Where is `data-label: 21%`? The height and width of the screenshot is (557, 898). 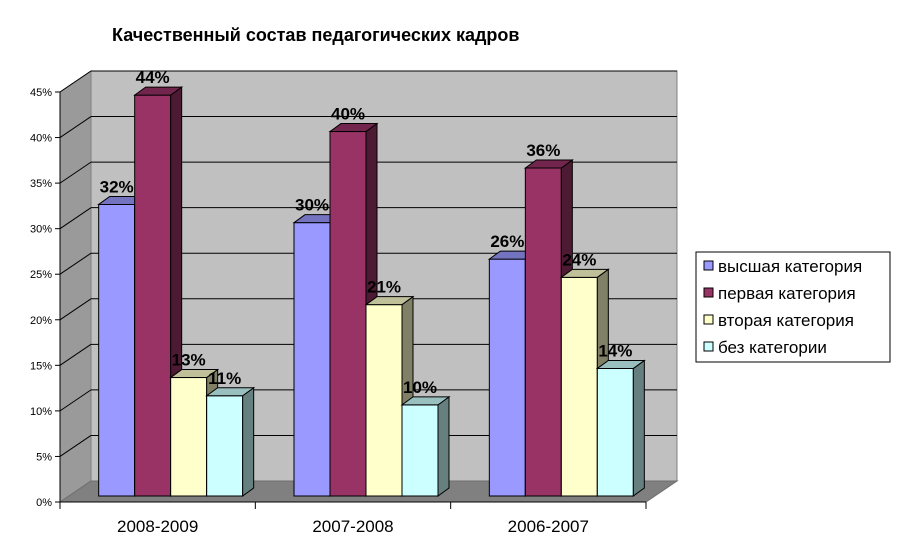 data-label: 21% is located at coordinates (384, 287).